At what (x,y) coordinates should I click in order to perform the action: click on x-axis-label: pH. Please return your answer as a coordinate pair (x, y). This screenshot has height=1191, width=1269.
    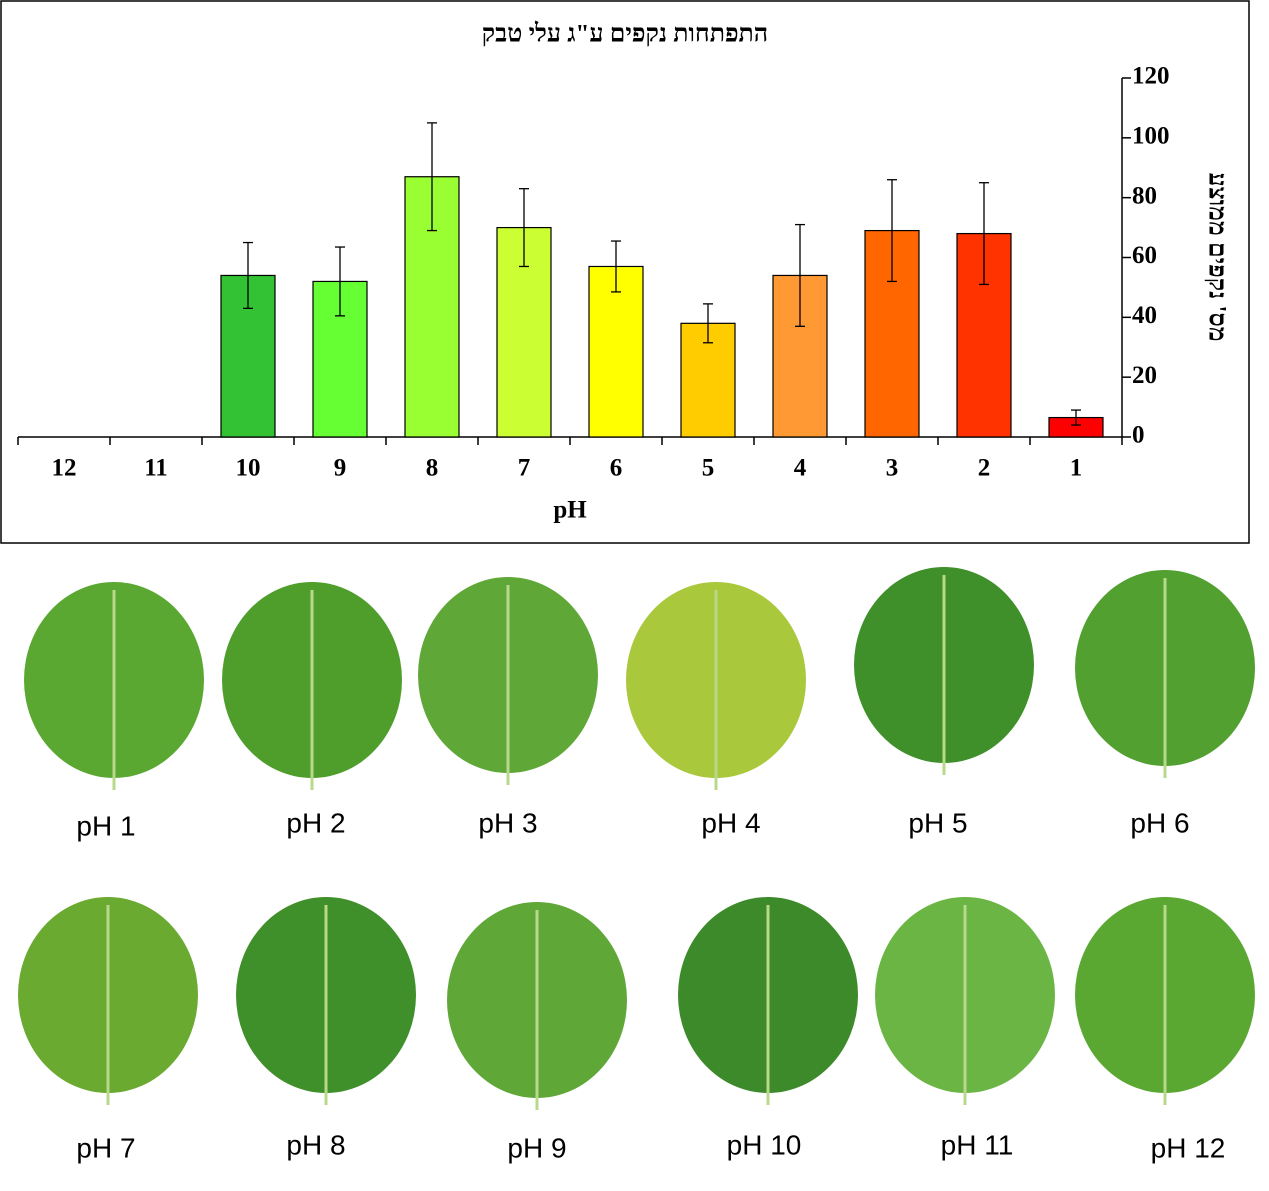
    Looking at the image, I should click on (570, 510).